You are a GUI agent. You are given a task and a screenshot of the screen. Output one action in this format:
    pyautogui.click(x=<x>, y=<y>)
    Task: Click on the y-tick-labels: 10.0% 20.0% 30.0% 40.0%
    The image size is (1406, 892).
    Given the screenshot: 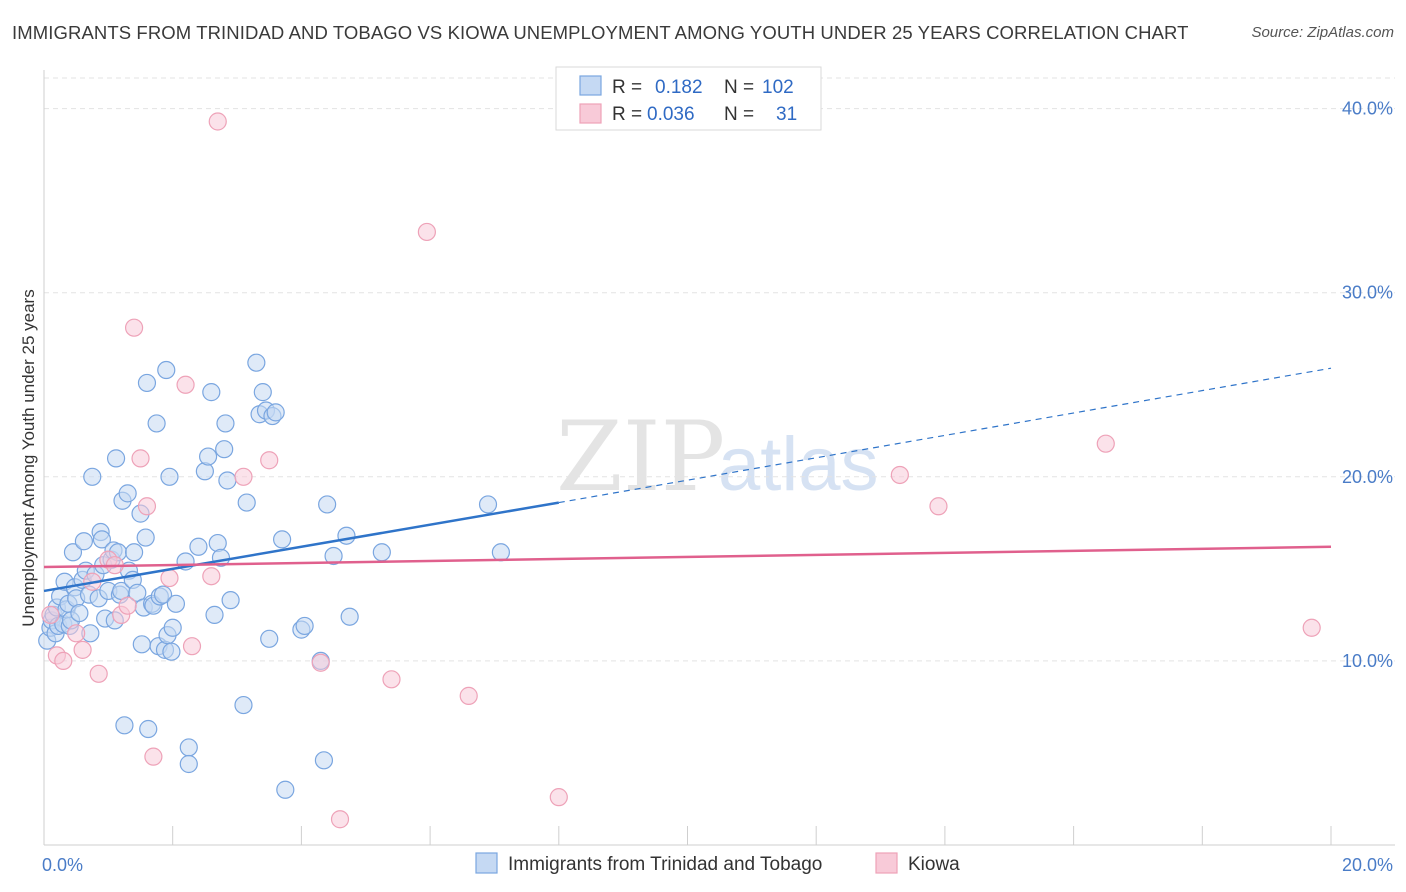 What is the action you would take?
    pyautogui.click(x=1367, y=385)
    